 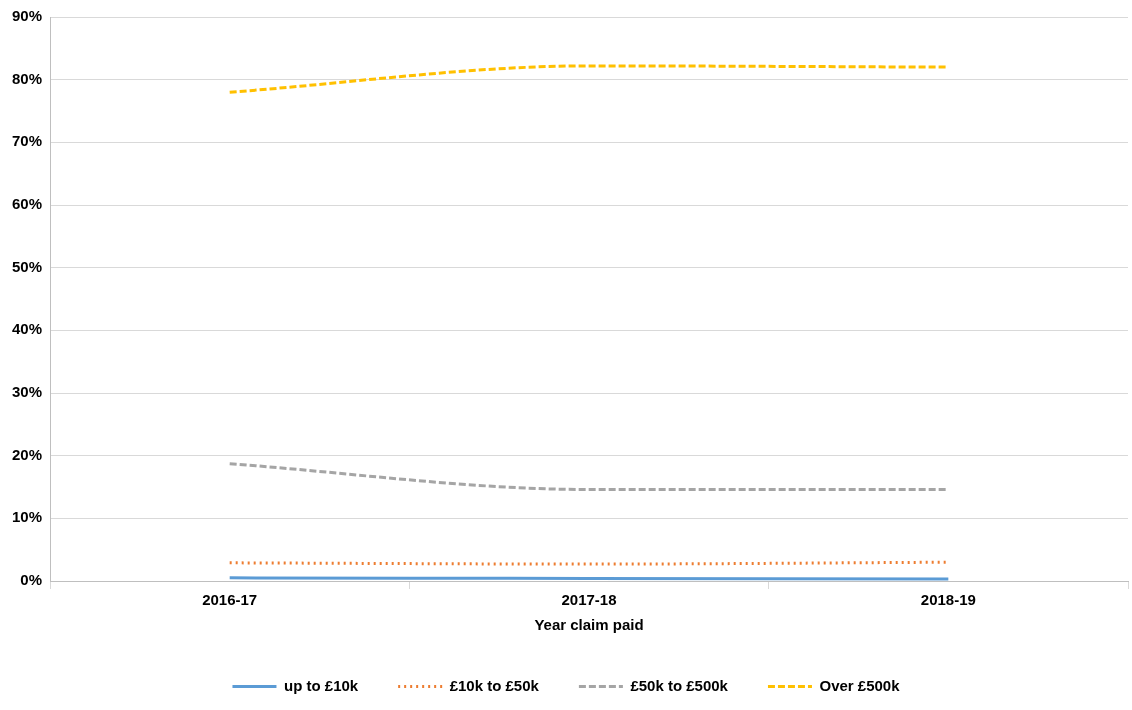 I want to click on x-tick-label: 2017-18, so click(x=589, y=600).